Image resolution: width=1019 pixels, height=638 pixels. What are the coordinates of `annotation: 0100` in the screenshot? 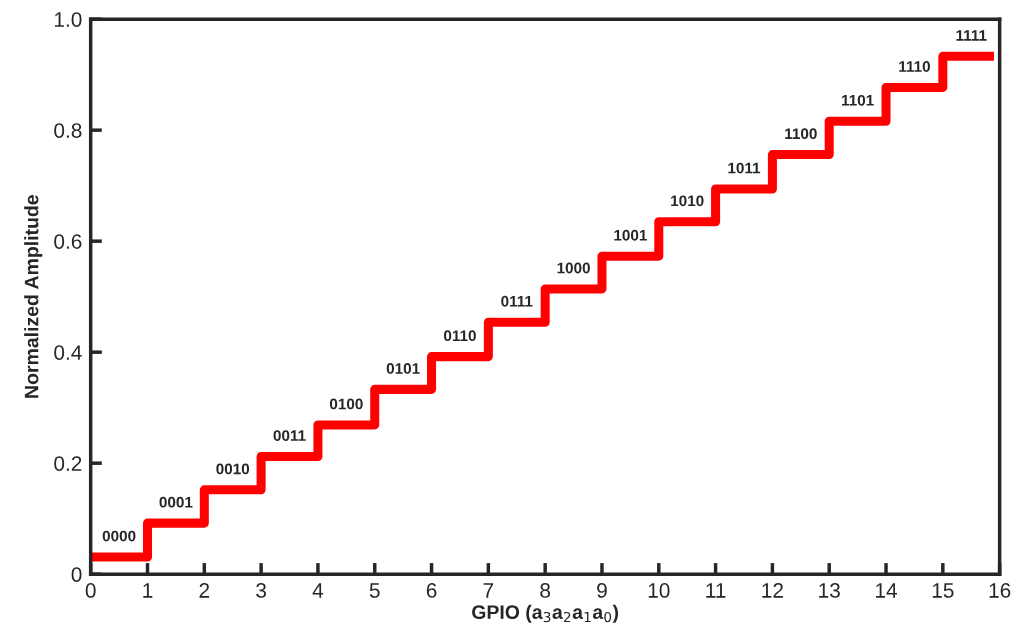 It's located at (346, 404).